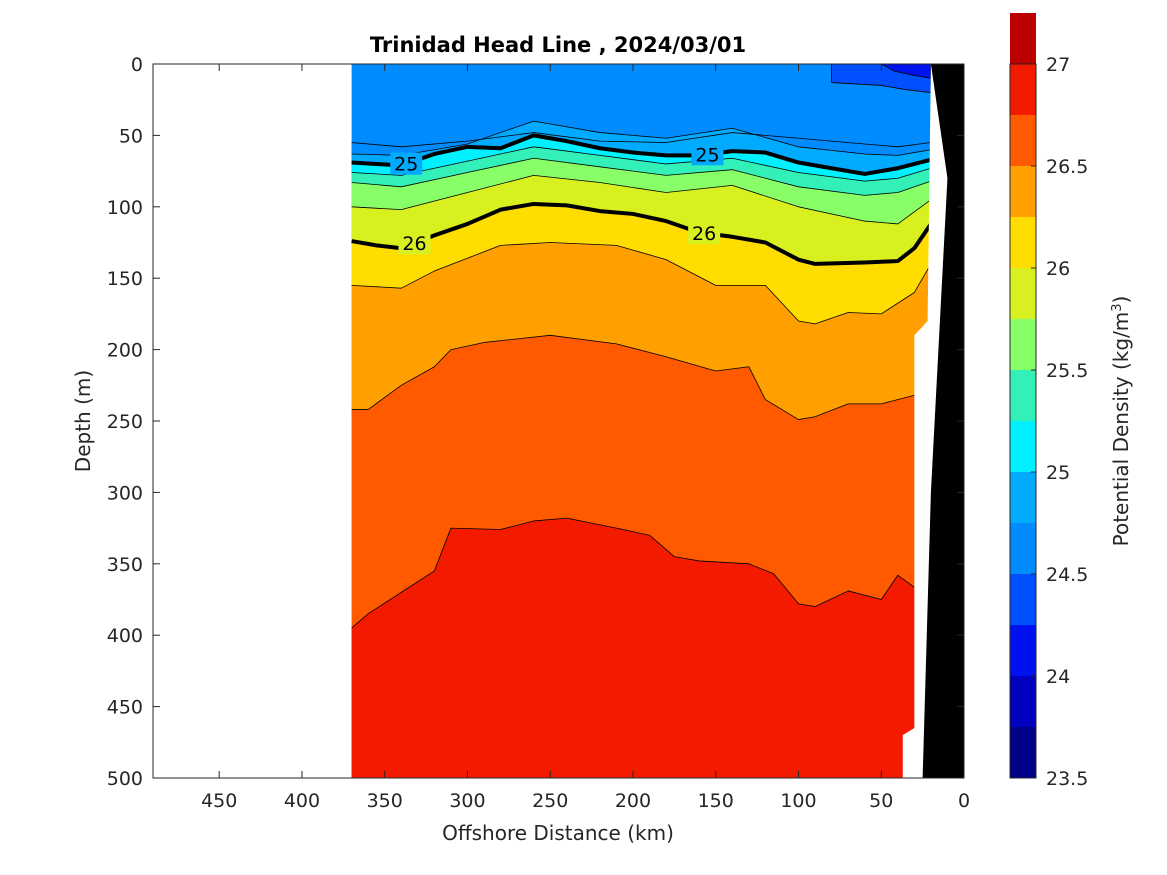 This screenshot has width=1167, height=875. What do you see at coordinates (1058, 269) in the screenshot?
I see `colorbar-tick-label: 26` at bounding box center [1058, 269].